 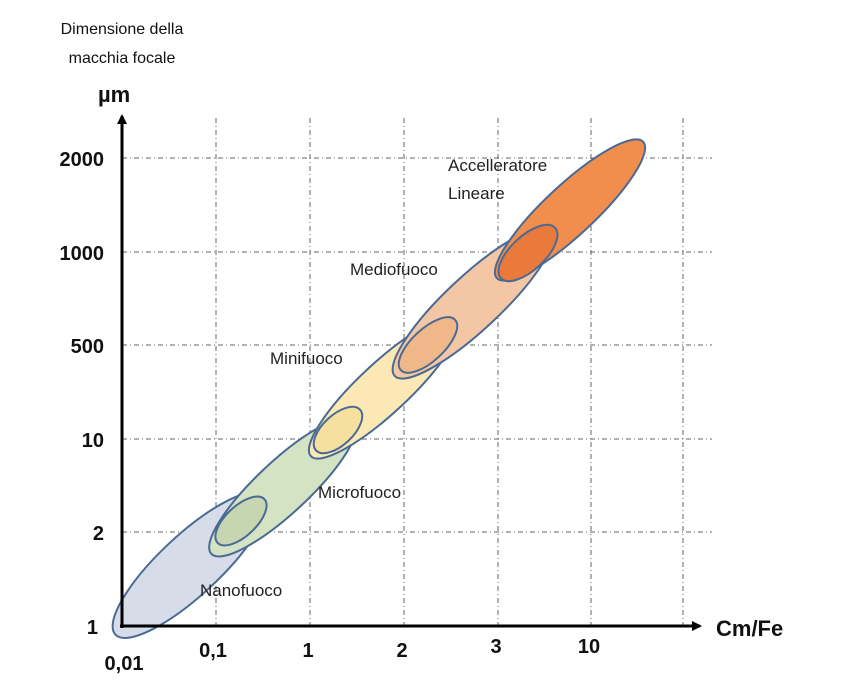 What do you see at coordinates (82, 160) in the screenshot?
I see `y-tick-label-2000: 2000` at bounding box center [82, 160].